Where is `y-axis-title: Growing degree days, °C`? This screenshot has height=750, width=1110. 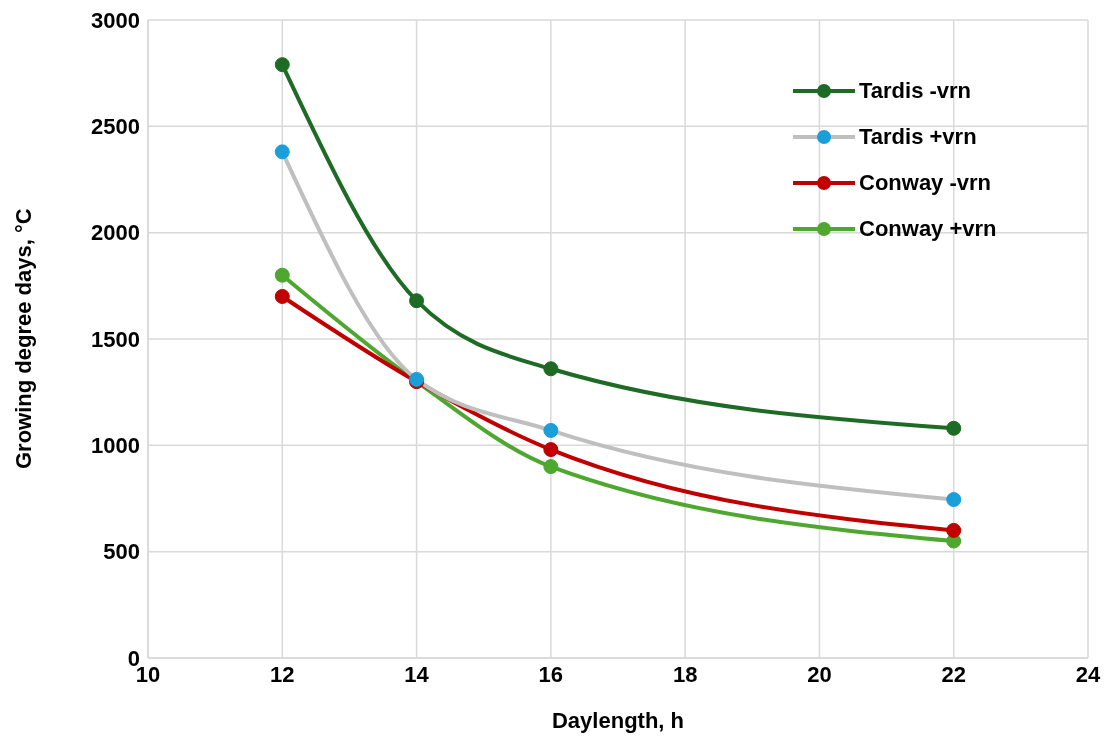 y-axis-title: Growing degree days, °C is located at coordinates (23, 338).